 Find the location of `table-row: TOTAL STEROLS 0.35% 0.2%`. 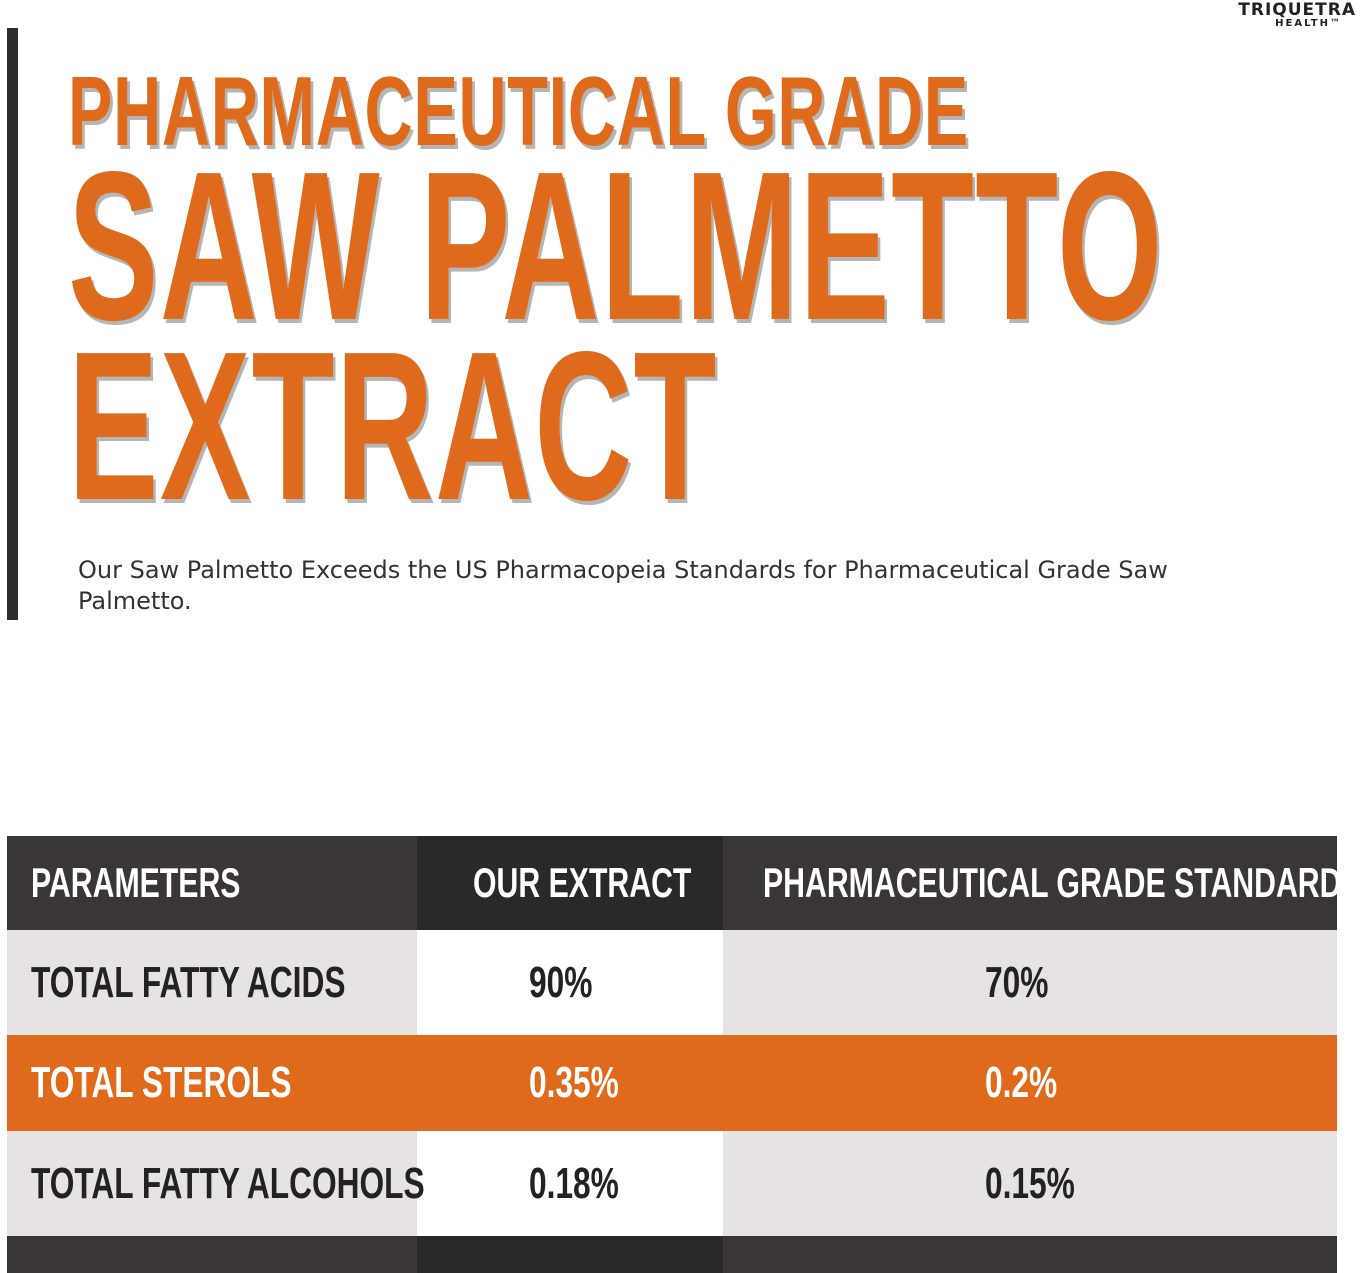

table-row: TOTAL STEROLS 0.35% 0.2% is located at coordinates (672, 1083).